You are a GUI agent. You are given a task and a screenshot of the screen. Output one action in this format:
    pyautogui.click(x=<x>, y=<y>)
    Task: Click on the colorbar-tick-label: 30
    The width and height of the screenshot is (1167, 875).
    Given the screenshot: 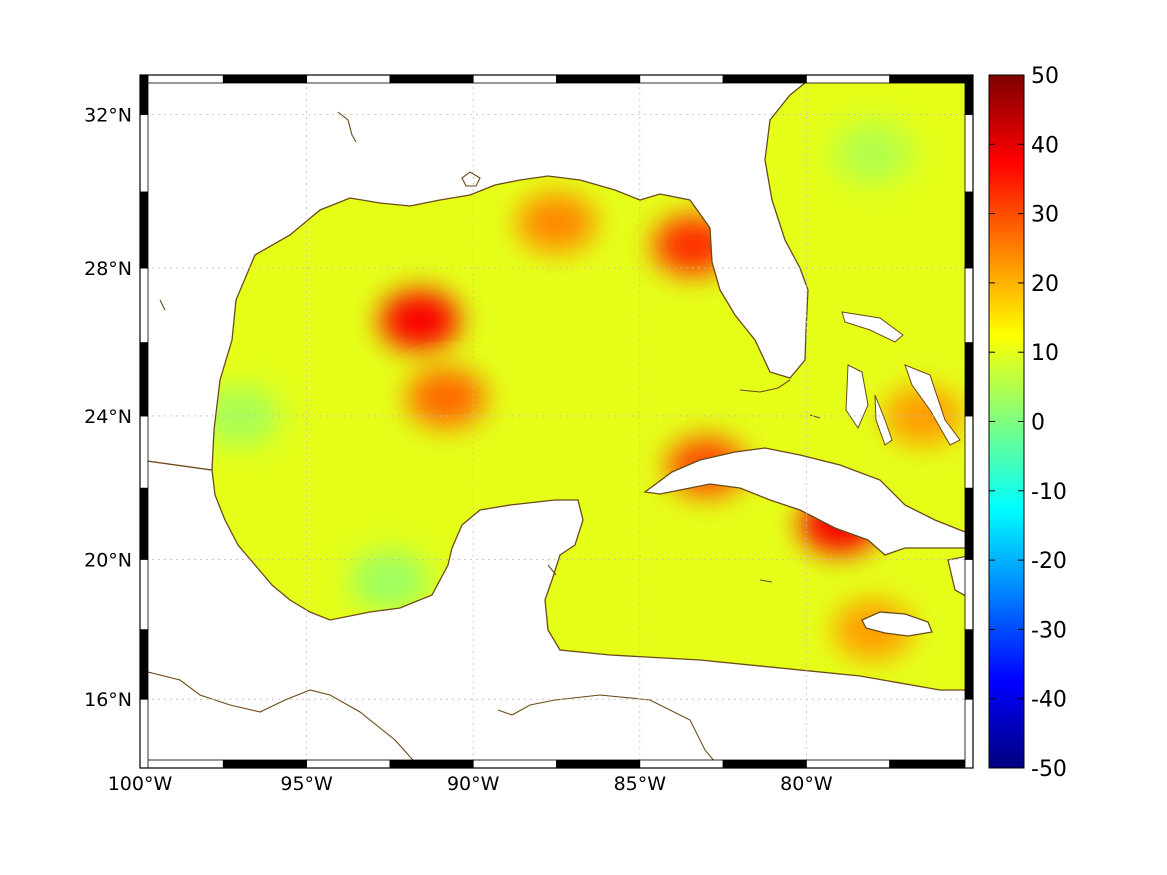 What is the action you would take?
    pyautogui.click(x=1045, y=215)
    